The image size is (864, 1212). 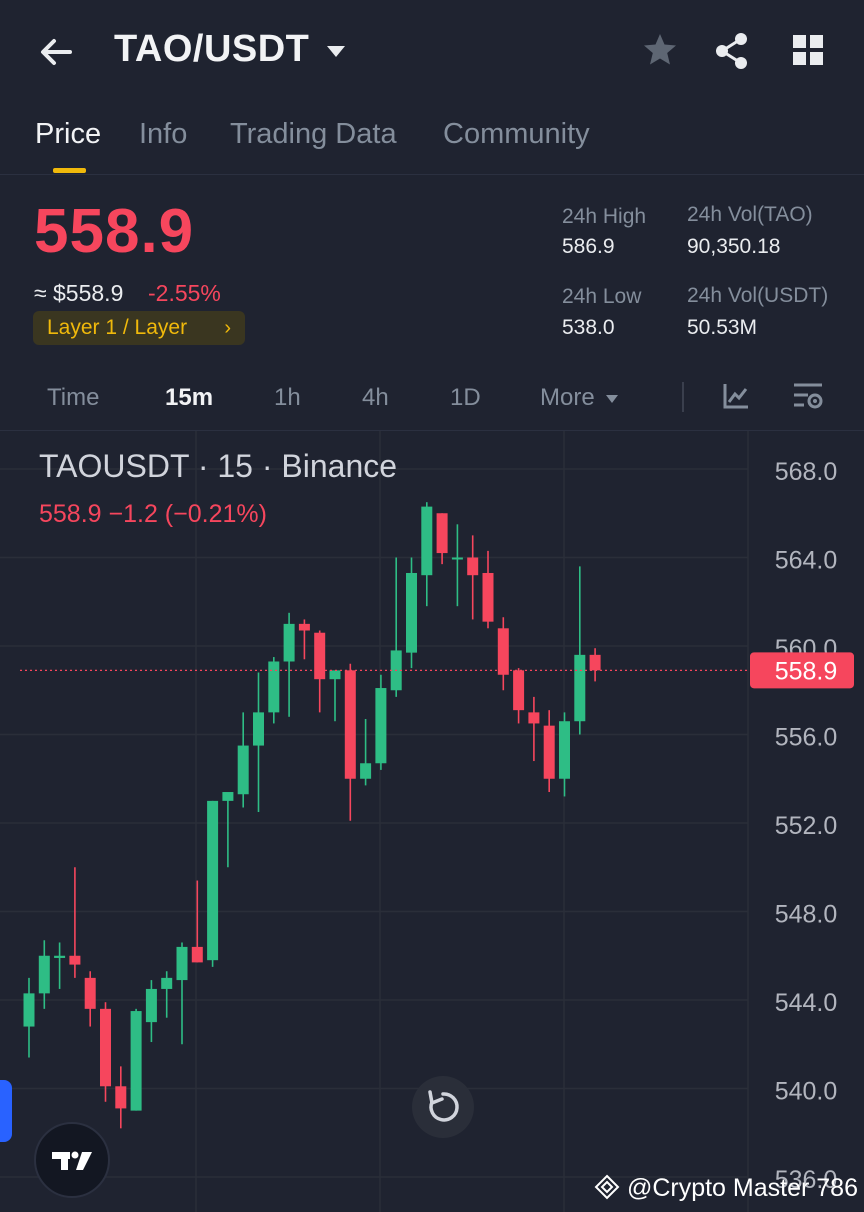 I want to click on interval-more: More, so click(x=579, y=398).